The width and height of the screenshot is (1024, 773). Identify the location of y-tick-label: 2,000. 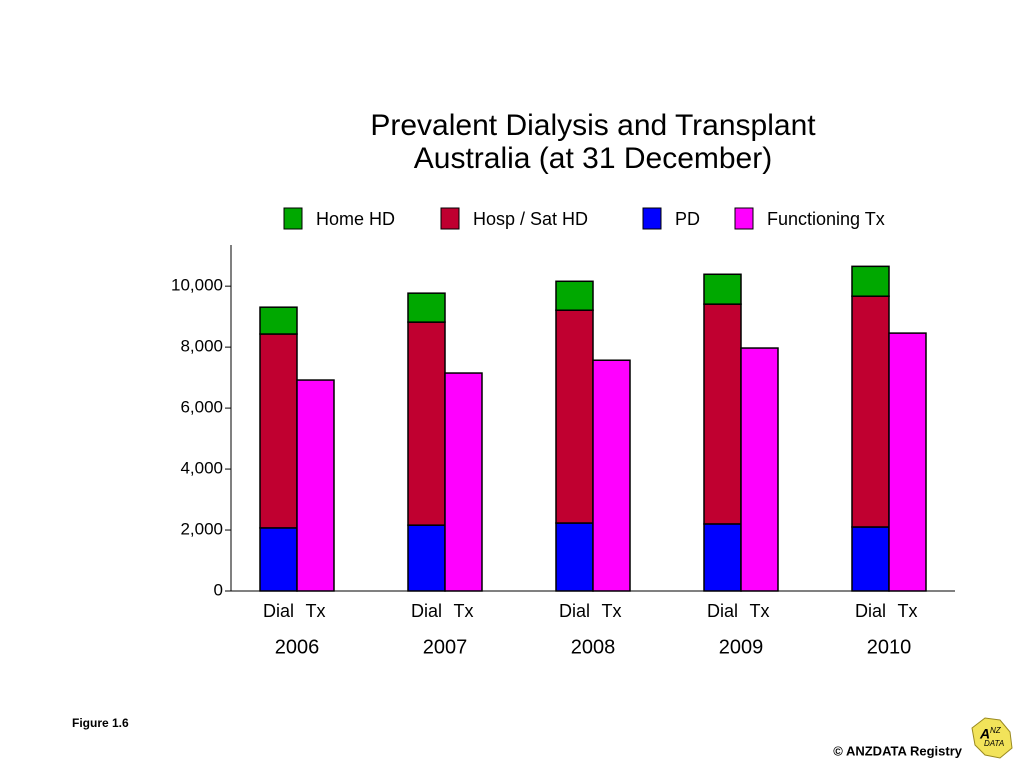
(201, 529).